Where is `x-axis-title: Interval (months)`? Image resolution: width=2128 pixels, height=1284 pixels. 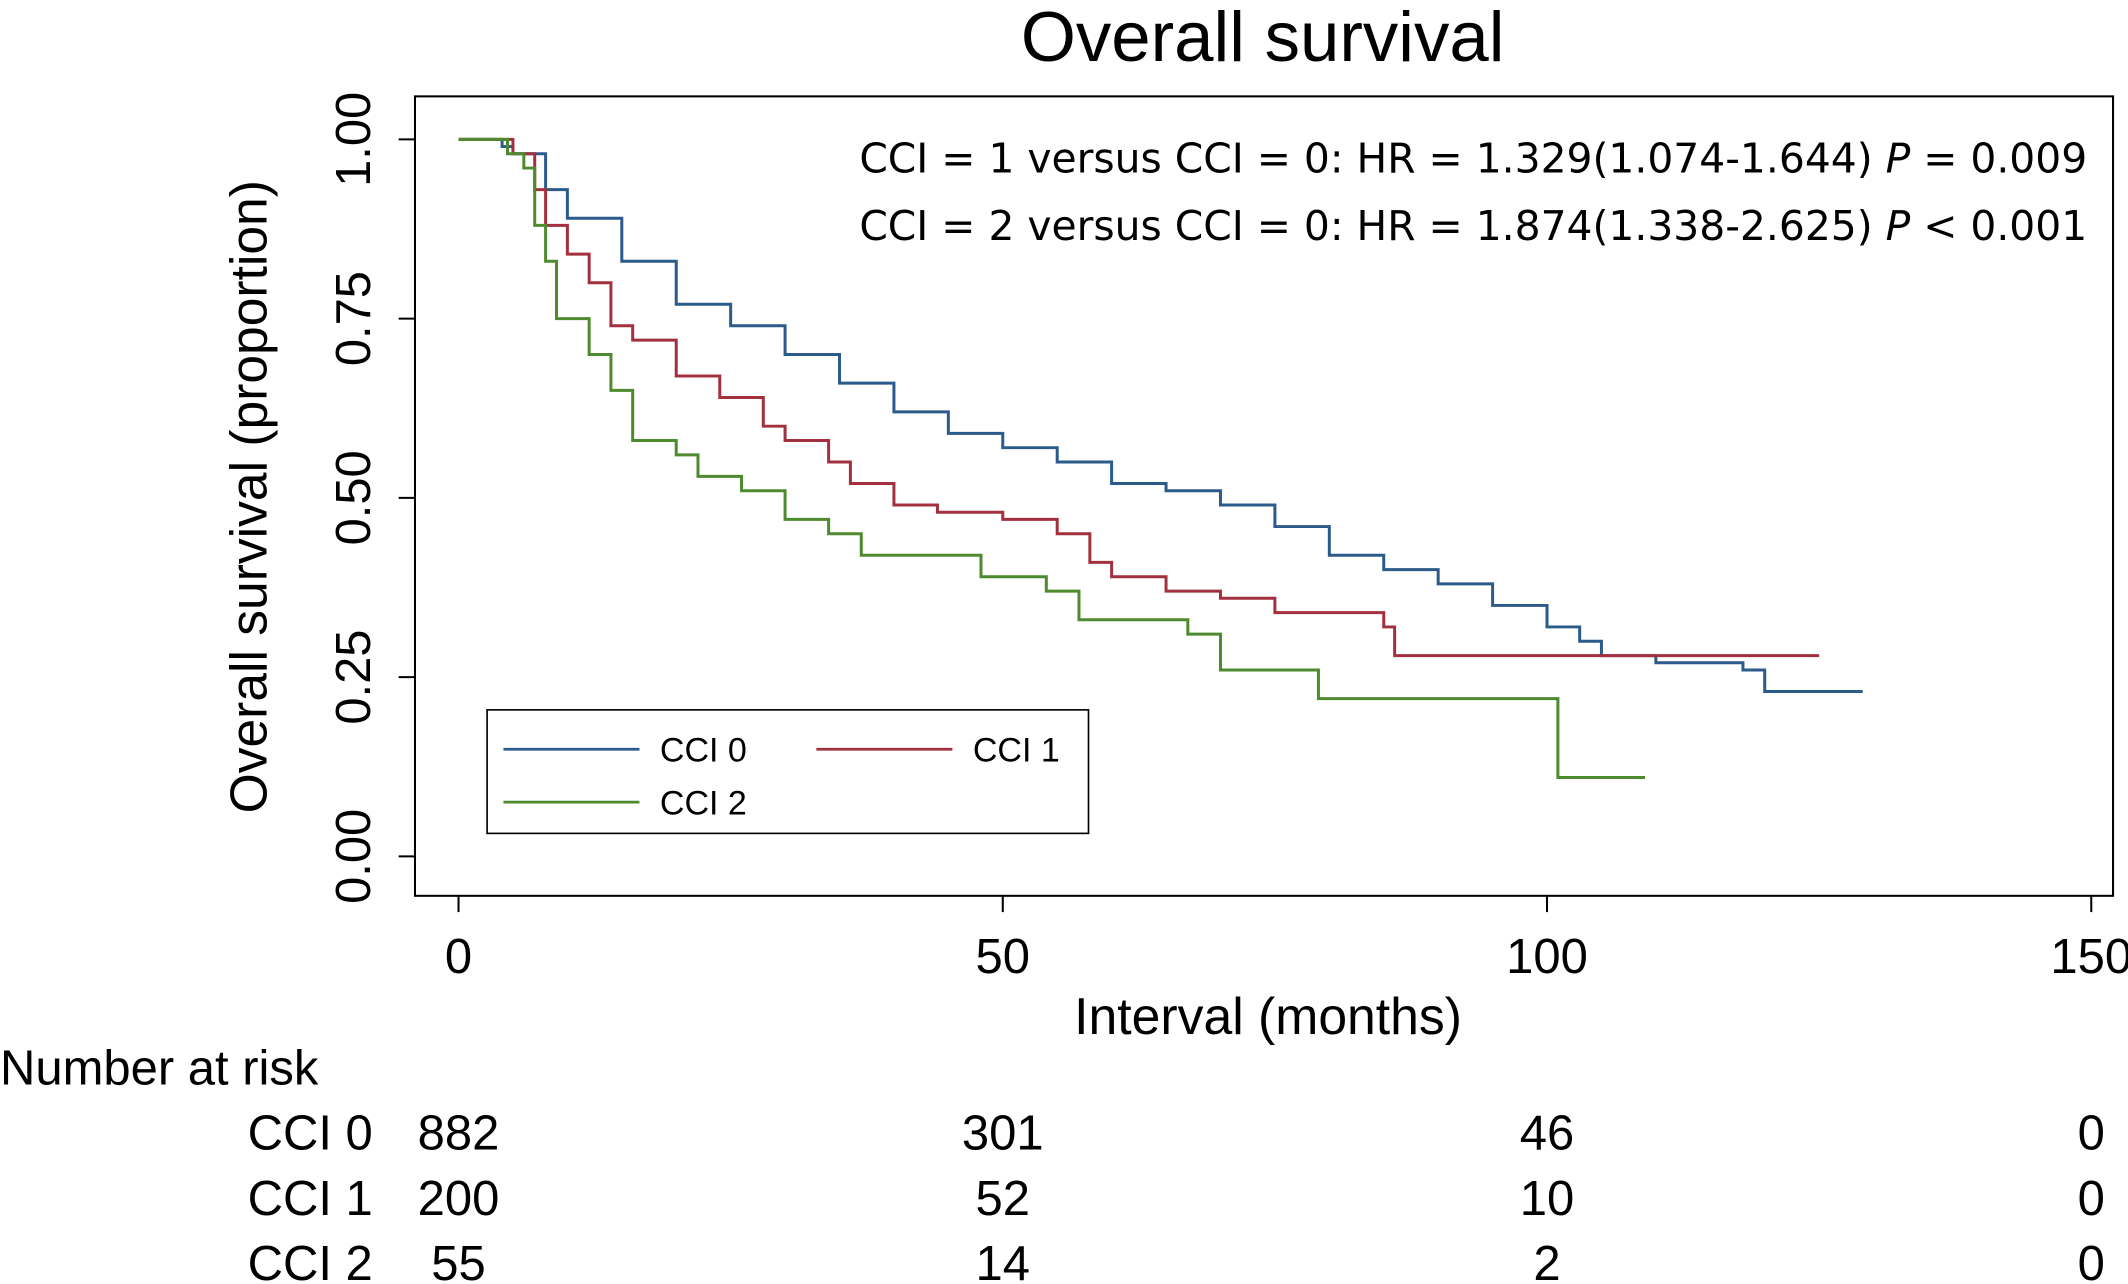 x-axis-title: Interval (months) is located at coordinates (1268, 1016).